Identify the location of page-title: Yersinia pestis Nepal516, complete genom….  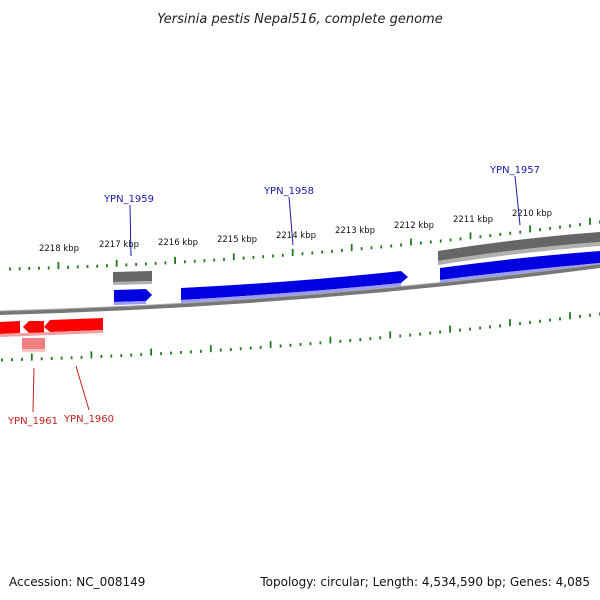
(299, 19).